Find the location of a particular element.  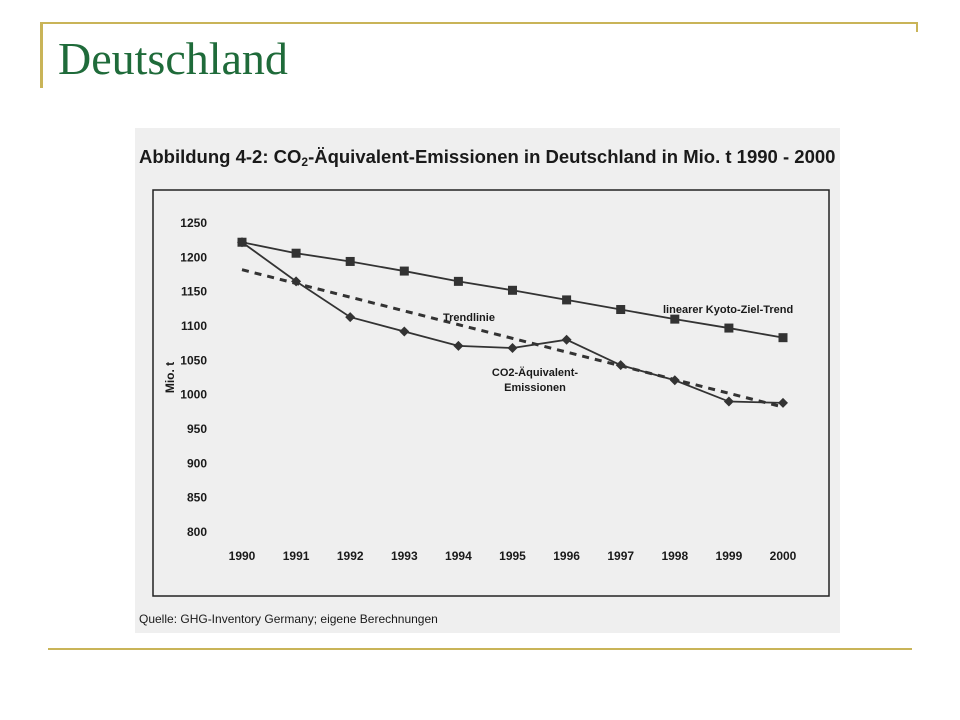

y-tick-label: 1000 is located at coordinates (193, 395).